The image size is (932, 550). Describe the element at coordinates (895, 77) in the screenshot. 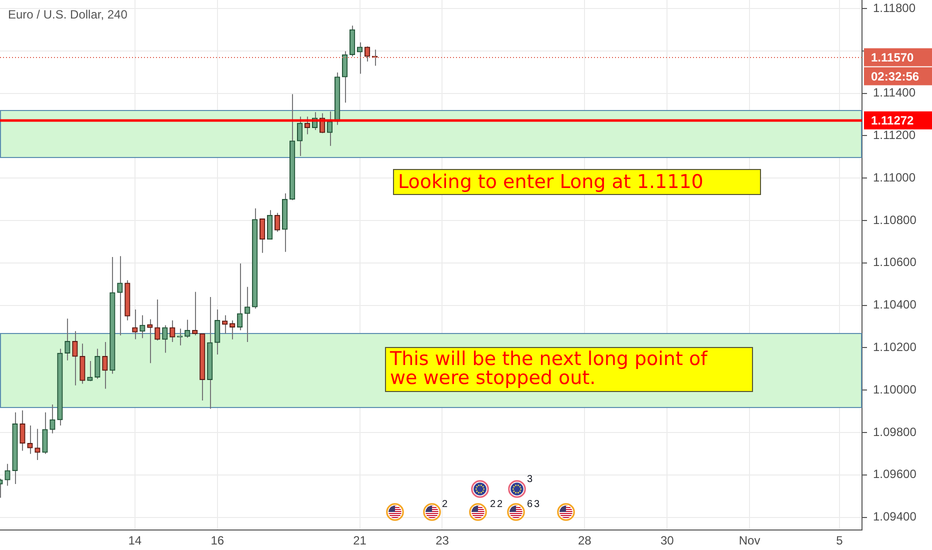

I see `text: 02:32:56` at that location.